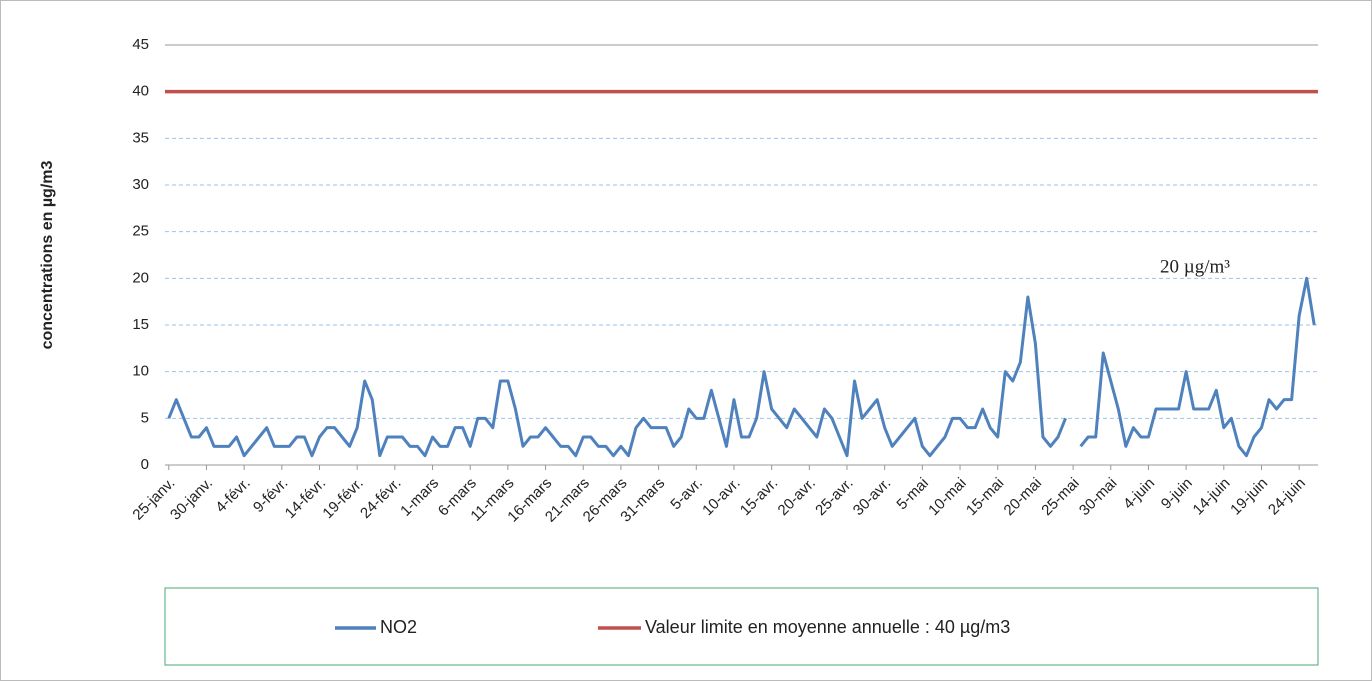 This screenshot has width=1372, height=681. Describe the element at coordinates (398, 627) in the screenshot. I see `legend-label: NO2` at that location.